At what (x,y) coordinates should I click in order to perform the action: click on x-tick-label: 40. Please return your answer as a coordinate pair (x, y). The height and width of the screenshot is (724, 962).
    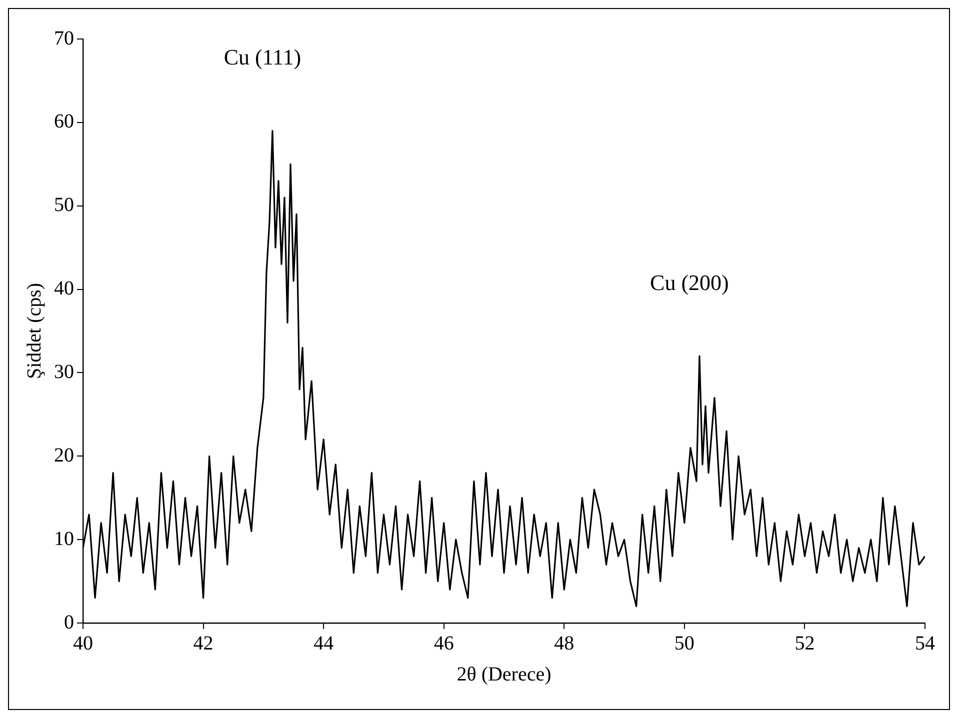
    Looking at the image, I should click on (83, 643).